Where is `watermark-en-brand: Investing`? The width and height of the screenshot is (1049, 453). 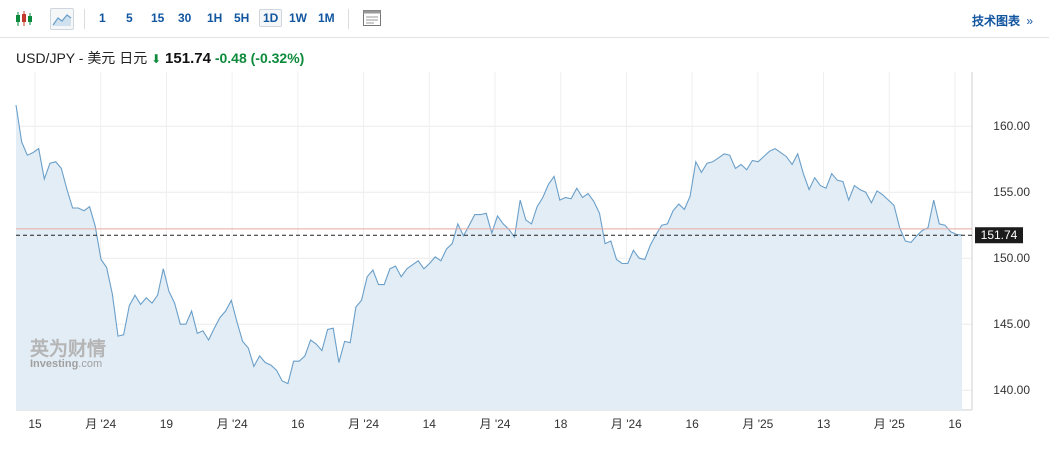 watermark-en-brand: Investing is located at coordinates (54, 364).